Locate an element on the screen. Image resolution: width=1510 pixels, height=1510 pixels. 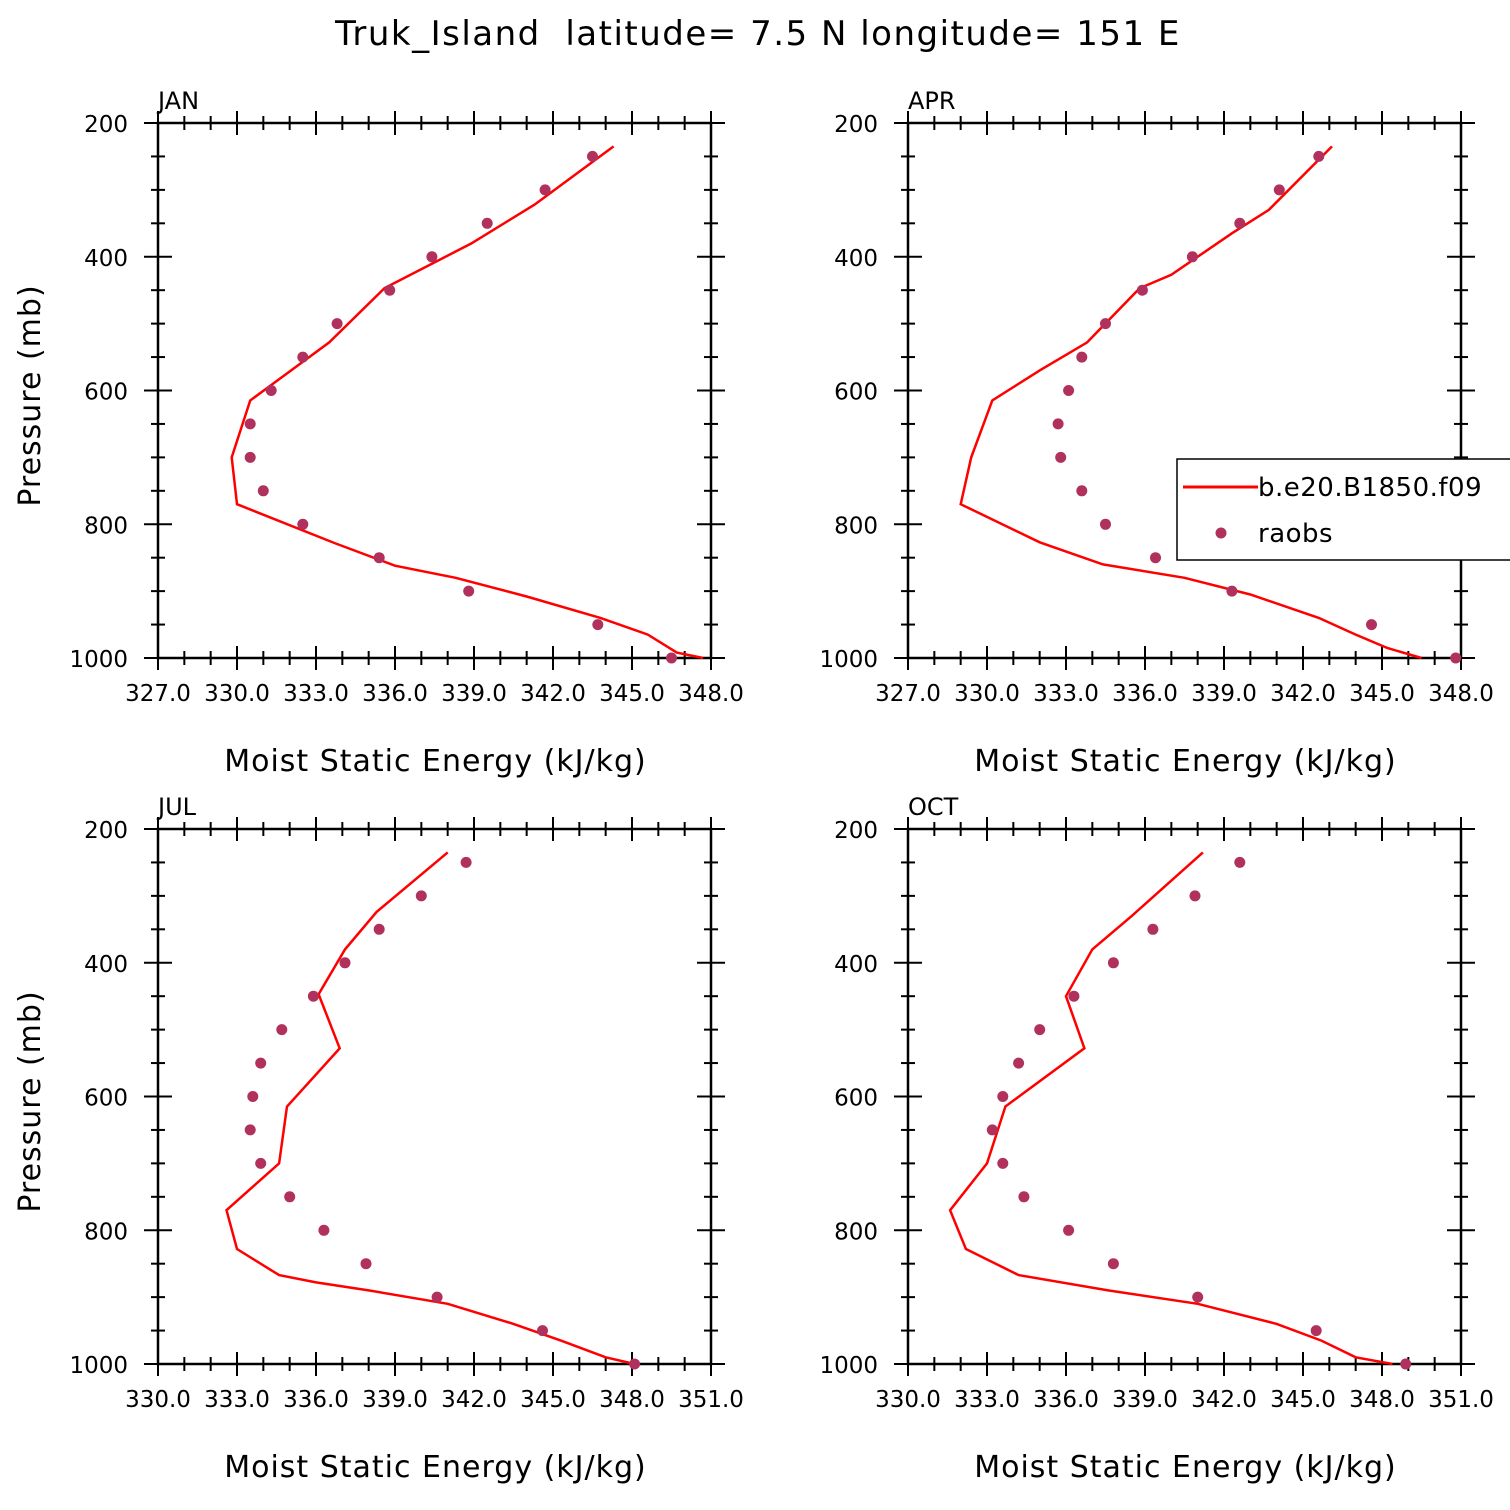
legend-entry-model: b.e20.B1850.f09 is located at coordinates (1370, 488).